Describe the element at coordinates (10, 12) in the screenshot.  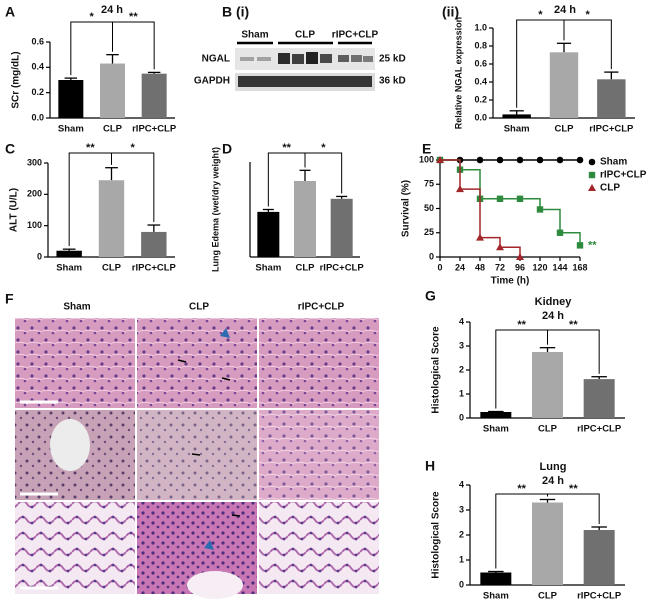
I see `panel-label: A` at that location.